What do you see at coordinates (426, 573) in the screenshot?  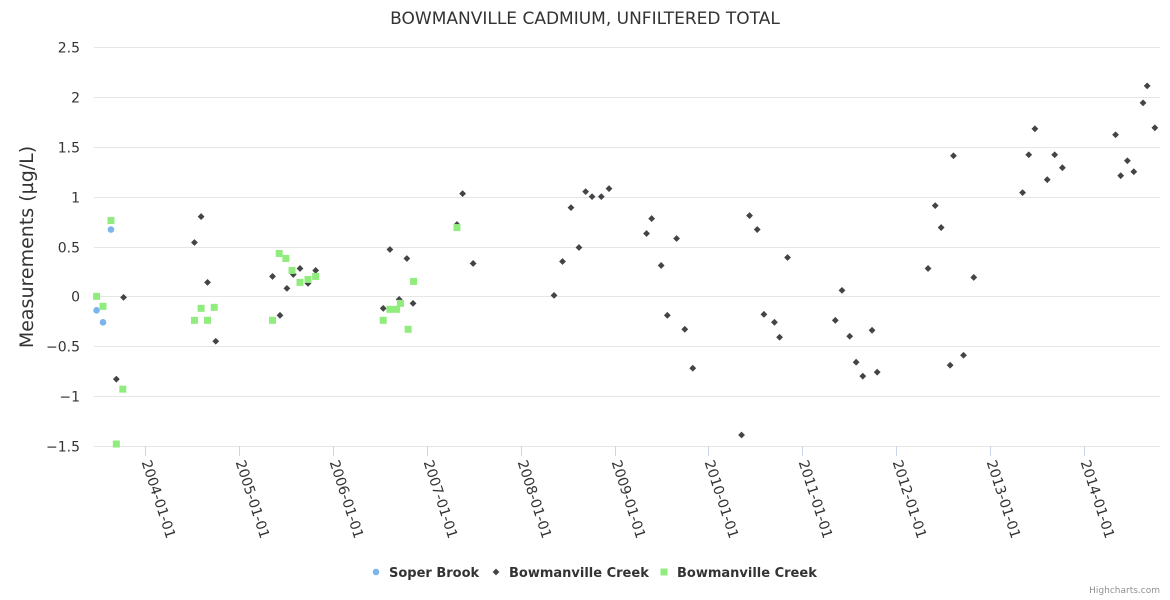 I see `legend-item: Soper Brook` at bounding box center [426, 573].